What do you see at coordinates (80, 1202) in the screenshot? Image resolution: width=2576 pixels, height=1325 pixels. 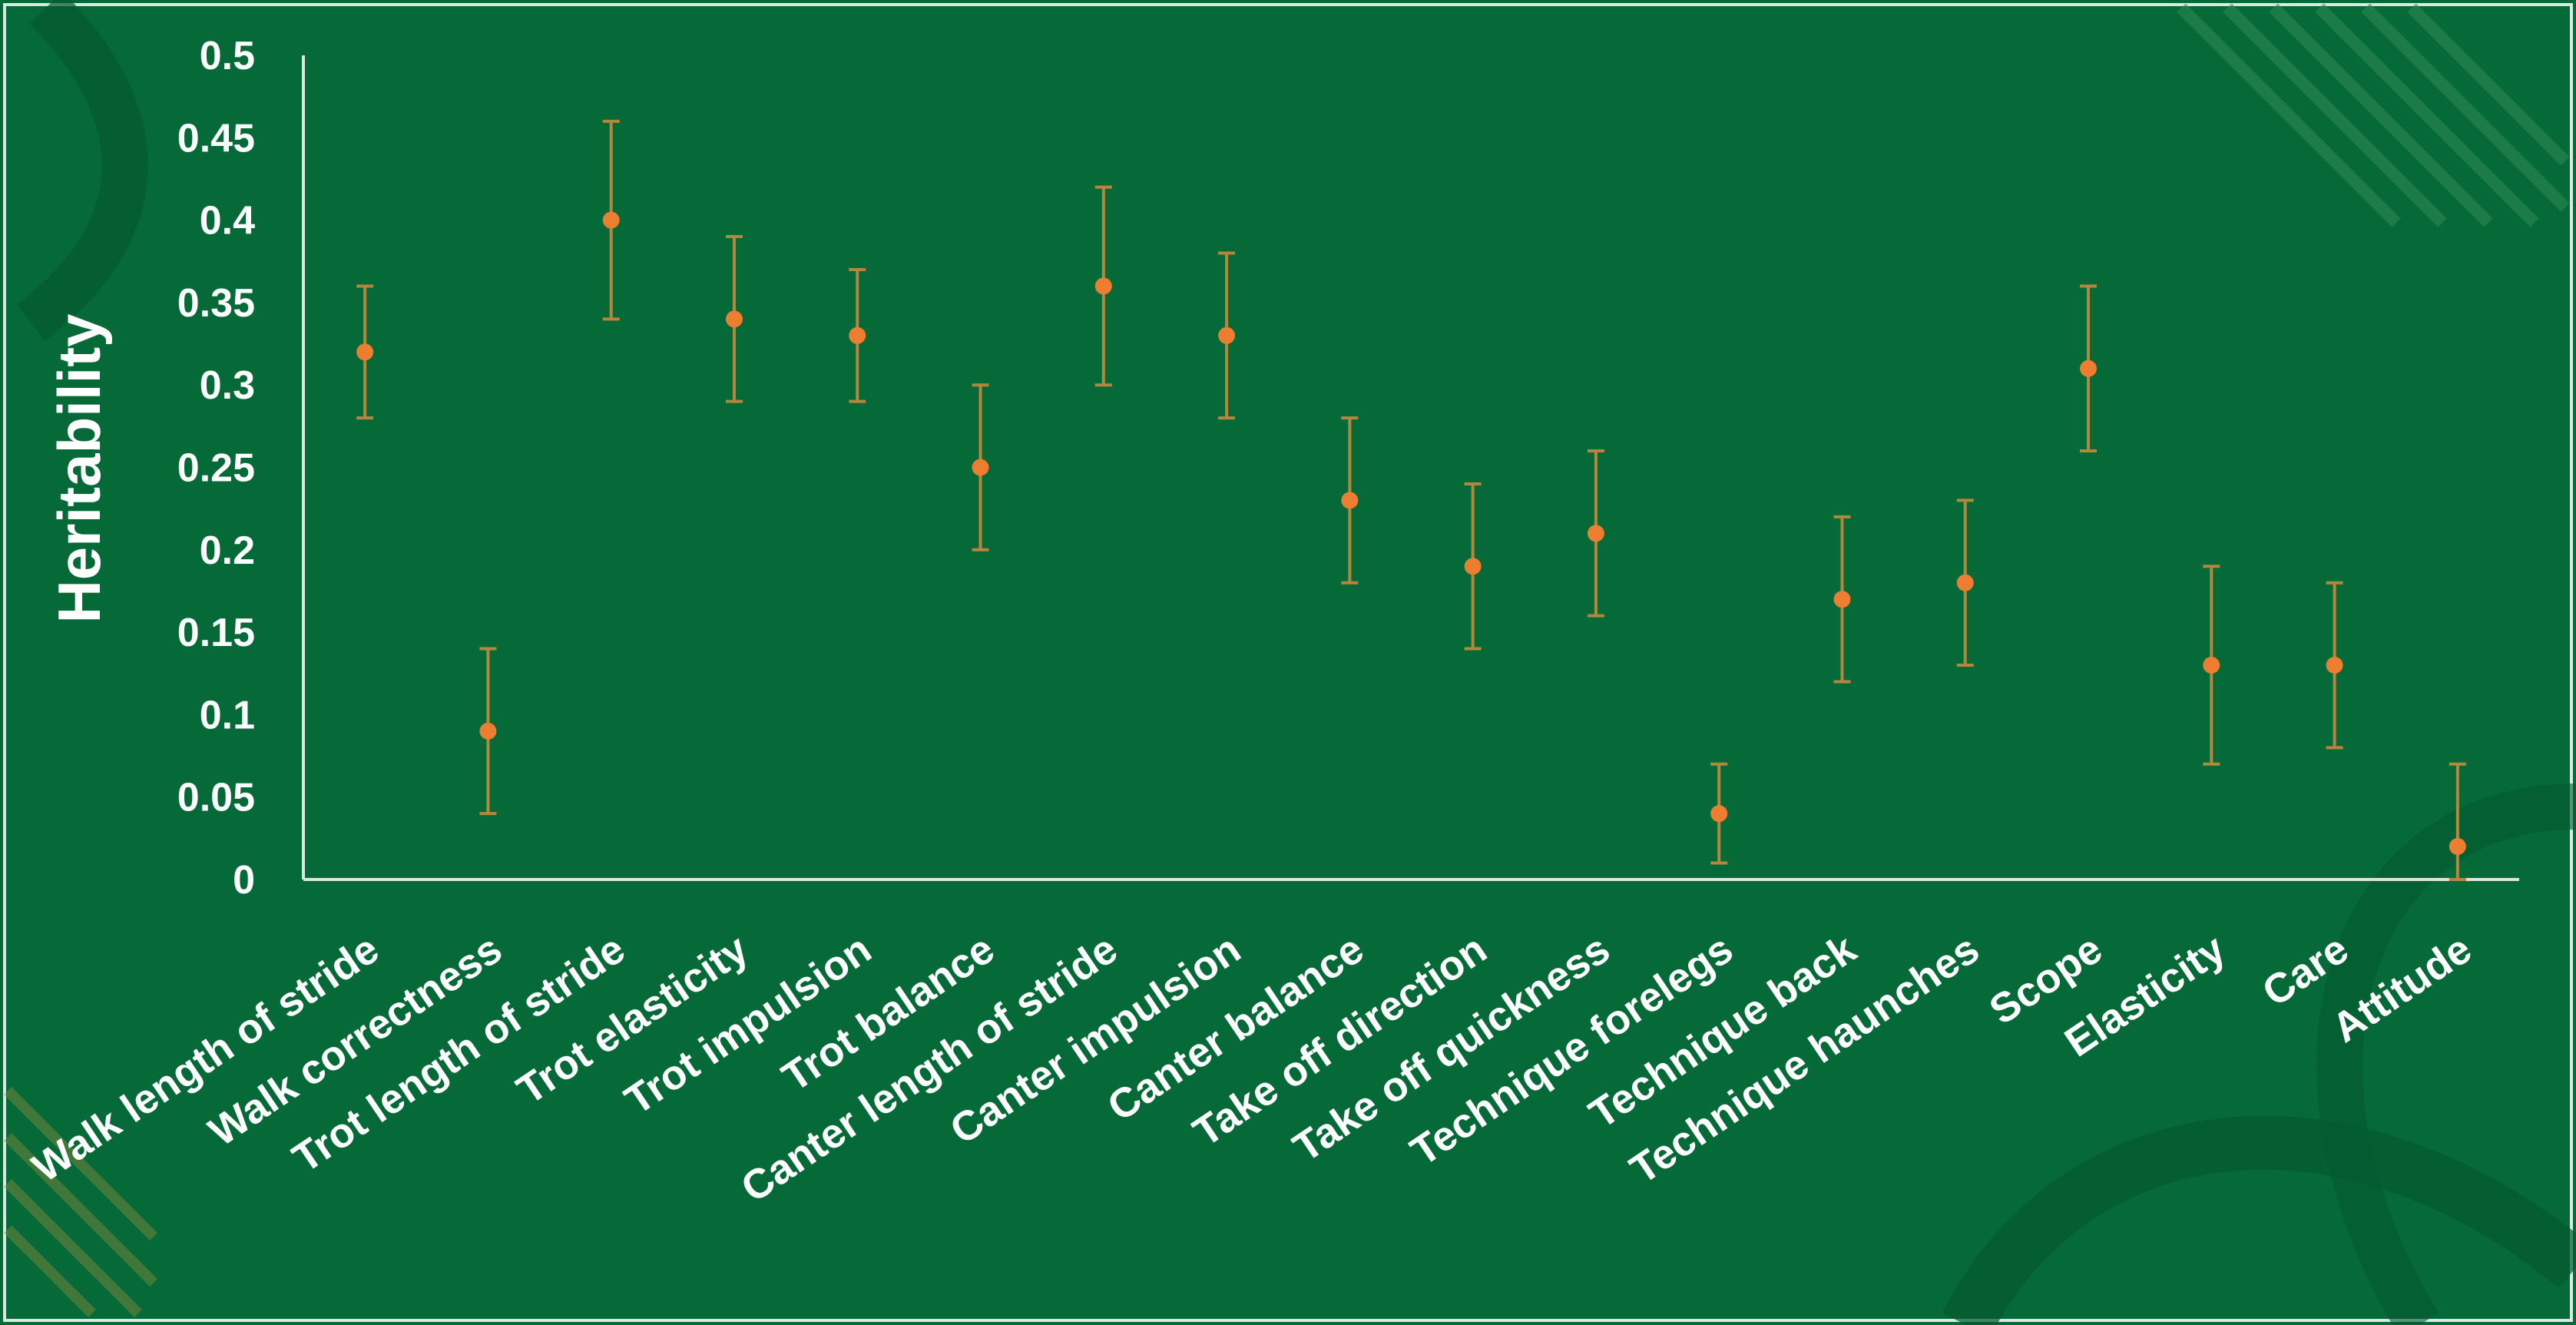 I see `stripe-pattern-bottom-left` at bounding box center [80, 1202].